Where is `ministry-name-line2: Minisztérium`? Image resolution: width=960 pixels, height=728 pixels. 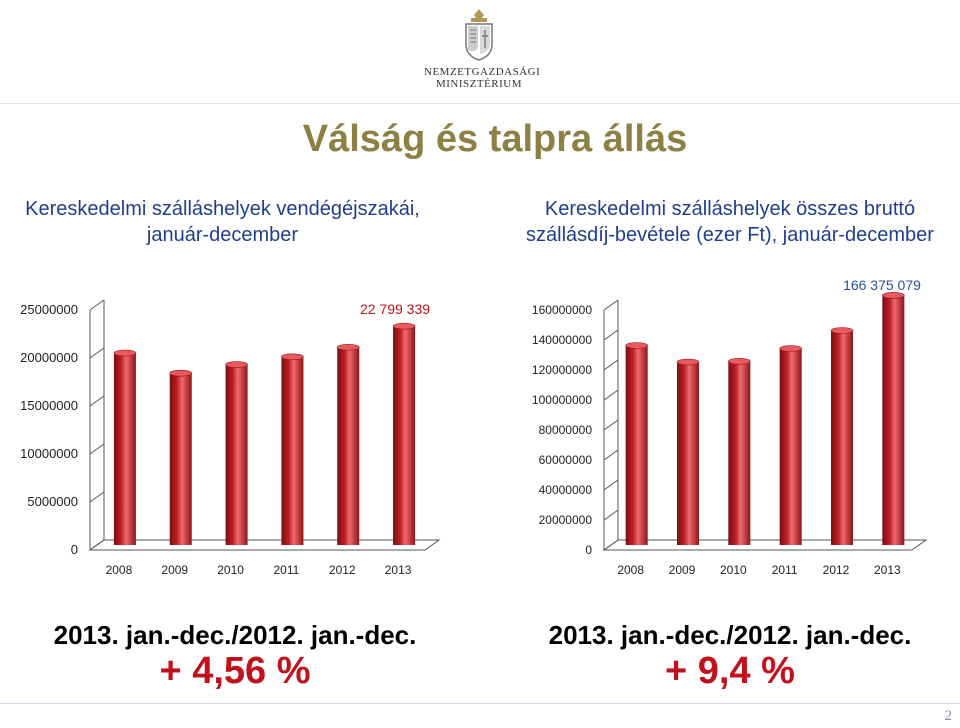
ministry-name-line2: Minisztérium is located at coordinates (479, 84).